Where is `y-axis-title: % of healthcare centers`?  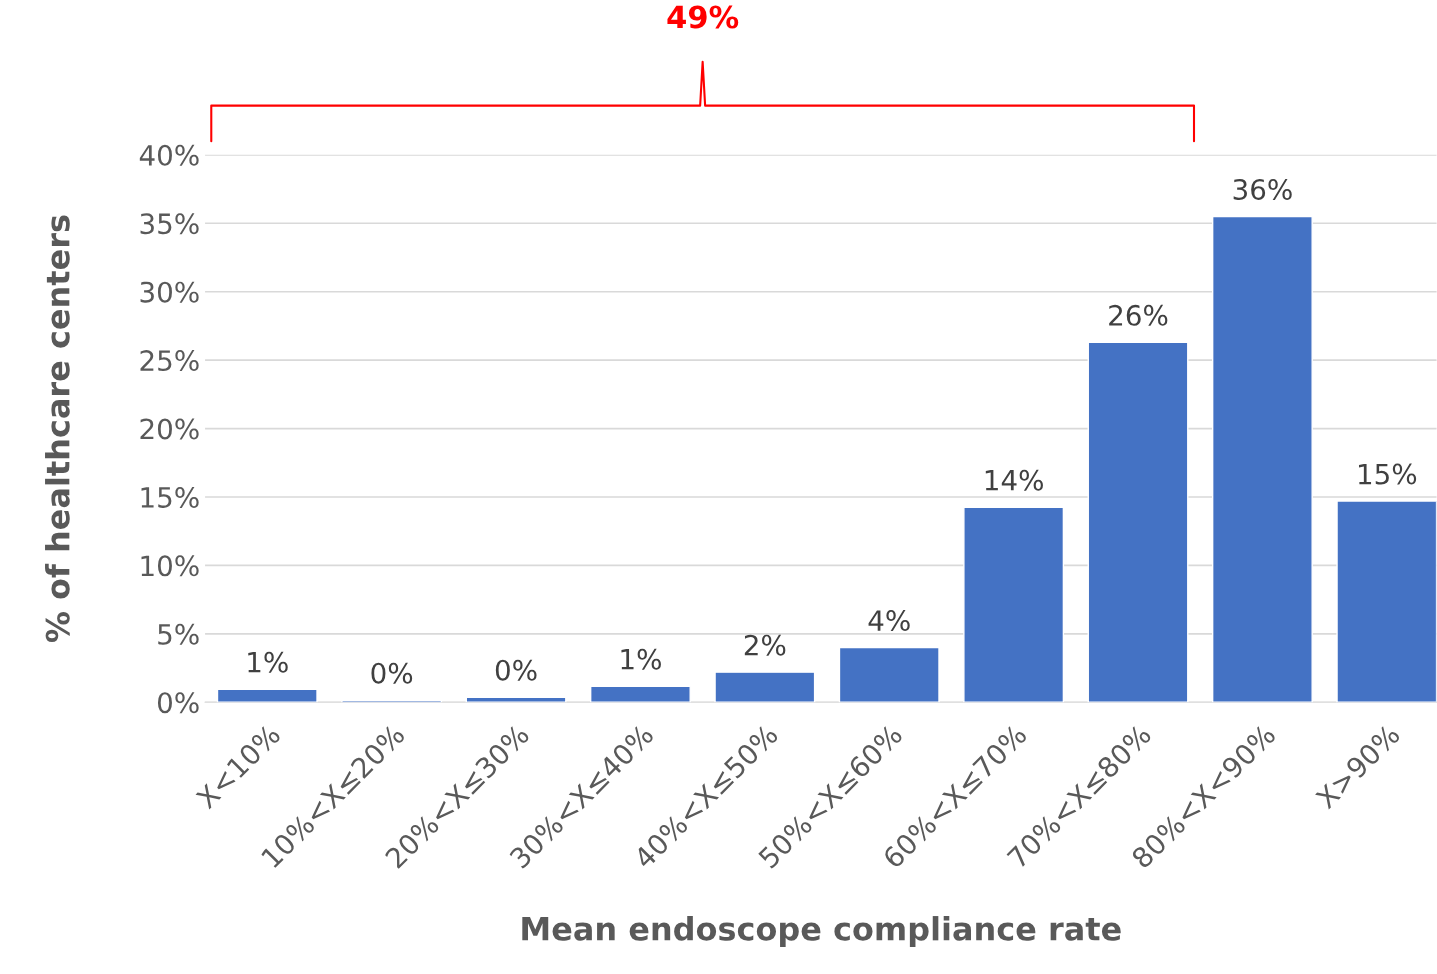
y-axis-title: % of healthcare centers is located at coordinates (57, 429).